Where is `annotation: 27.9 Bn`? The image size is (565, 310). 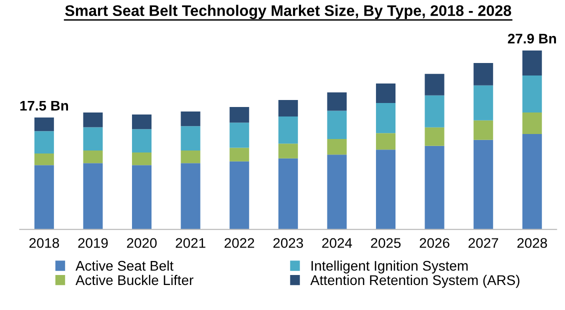
annotation: 27.9 Bn is located at coordinates (532, 39).